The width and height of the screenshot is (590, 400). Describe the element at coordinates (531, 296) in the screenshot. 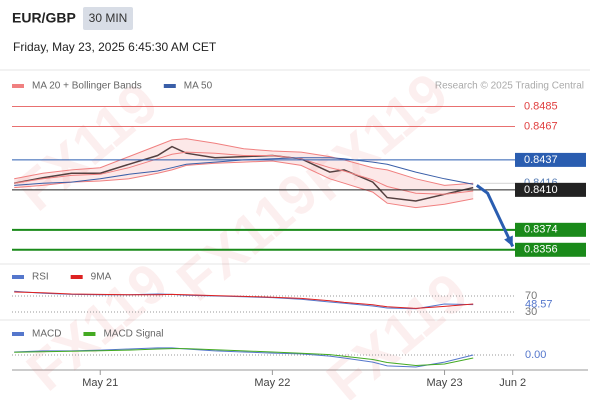

I see `y-tick-label: 70` at that location.